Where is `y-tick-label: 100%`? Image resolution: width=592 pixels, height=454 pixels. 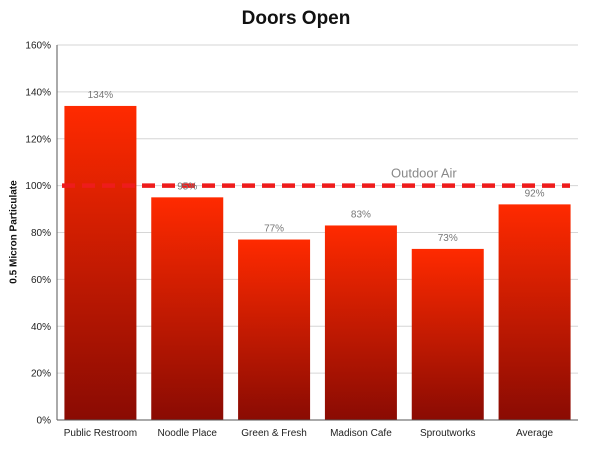 y-tick-label: 100% is located at coordinates (38, 186).